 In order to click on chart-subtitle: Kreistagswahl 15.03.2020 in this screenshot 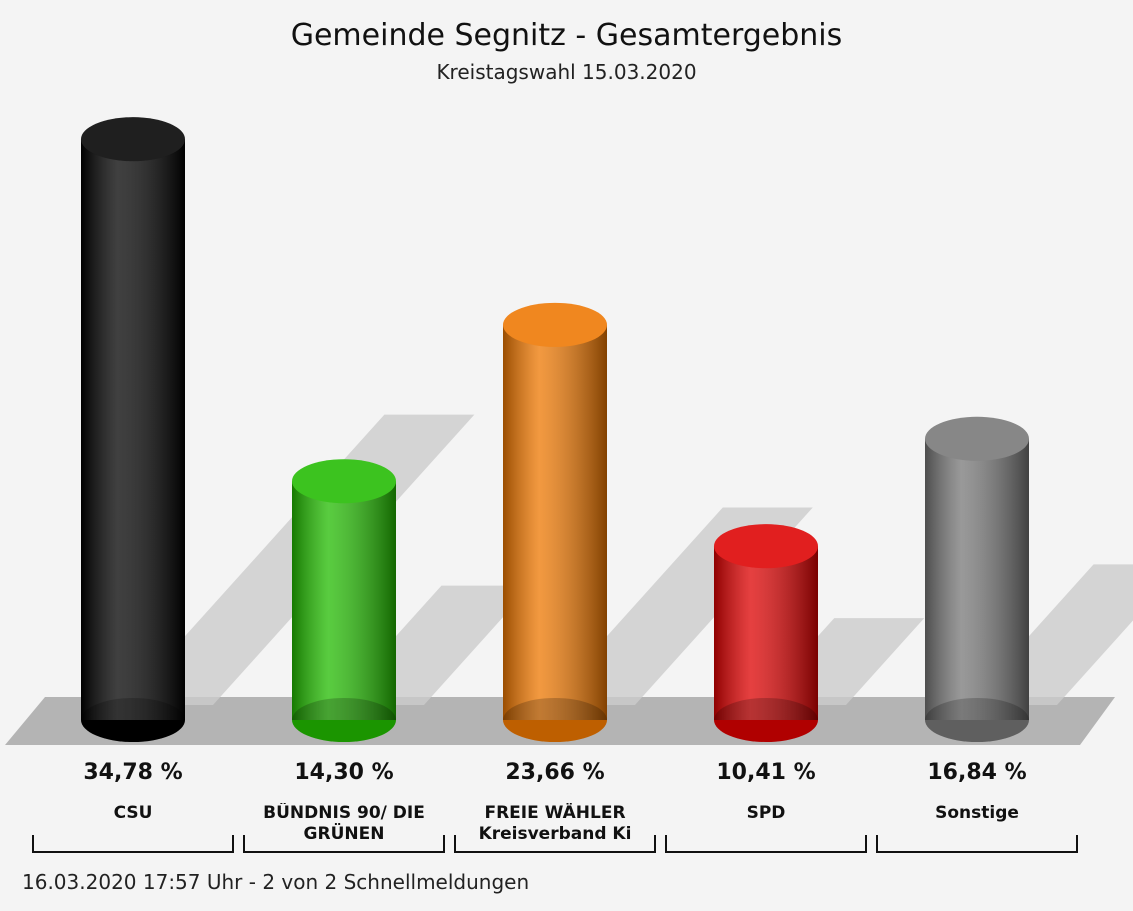, I will do `click(566, 72)`.